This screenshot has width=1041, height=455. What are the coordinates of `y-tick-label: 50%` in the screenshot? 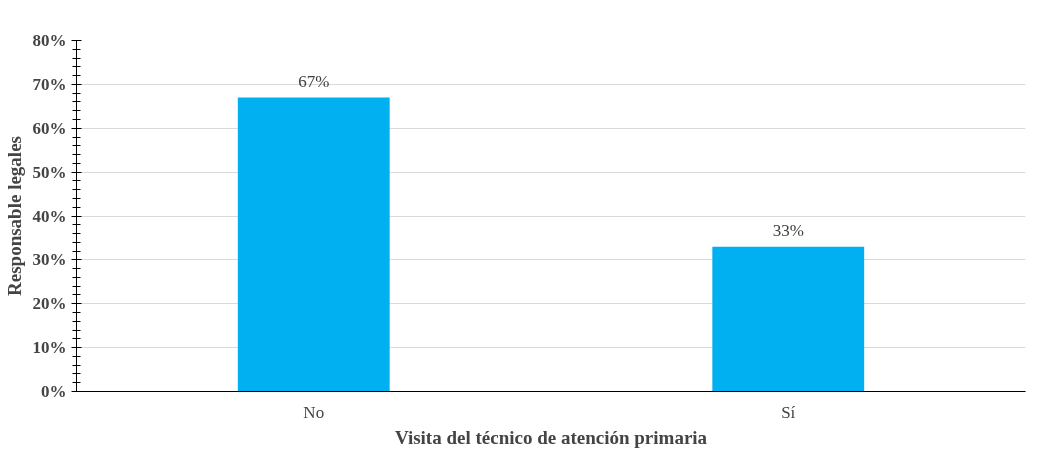 It's located at (49, 172).